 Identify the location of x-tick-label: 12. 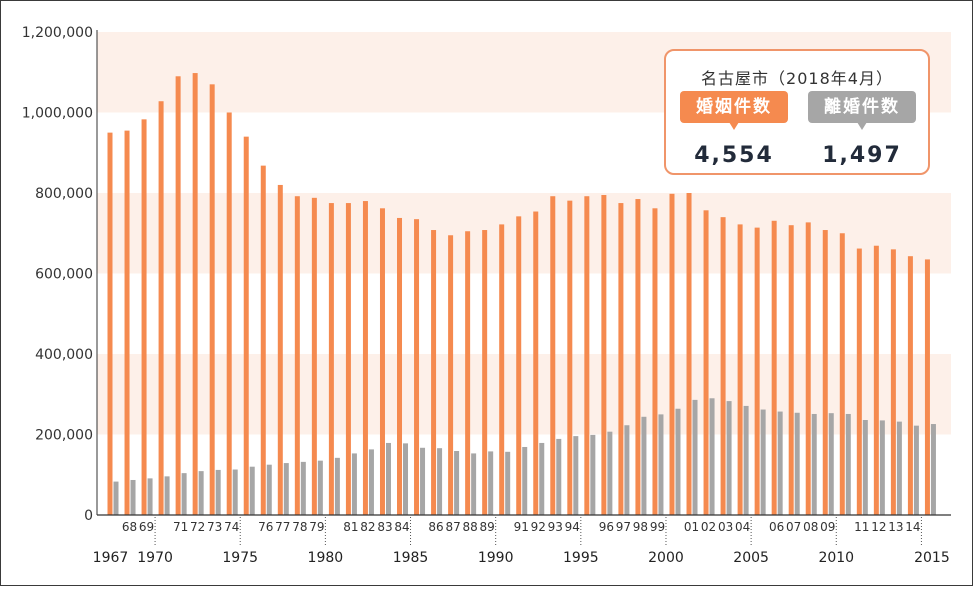
(878, 527).